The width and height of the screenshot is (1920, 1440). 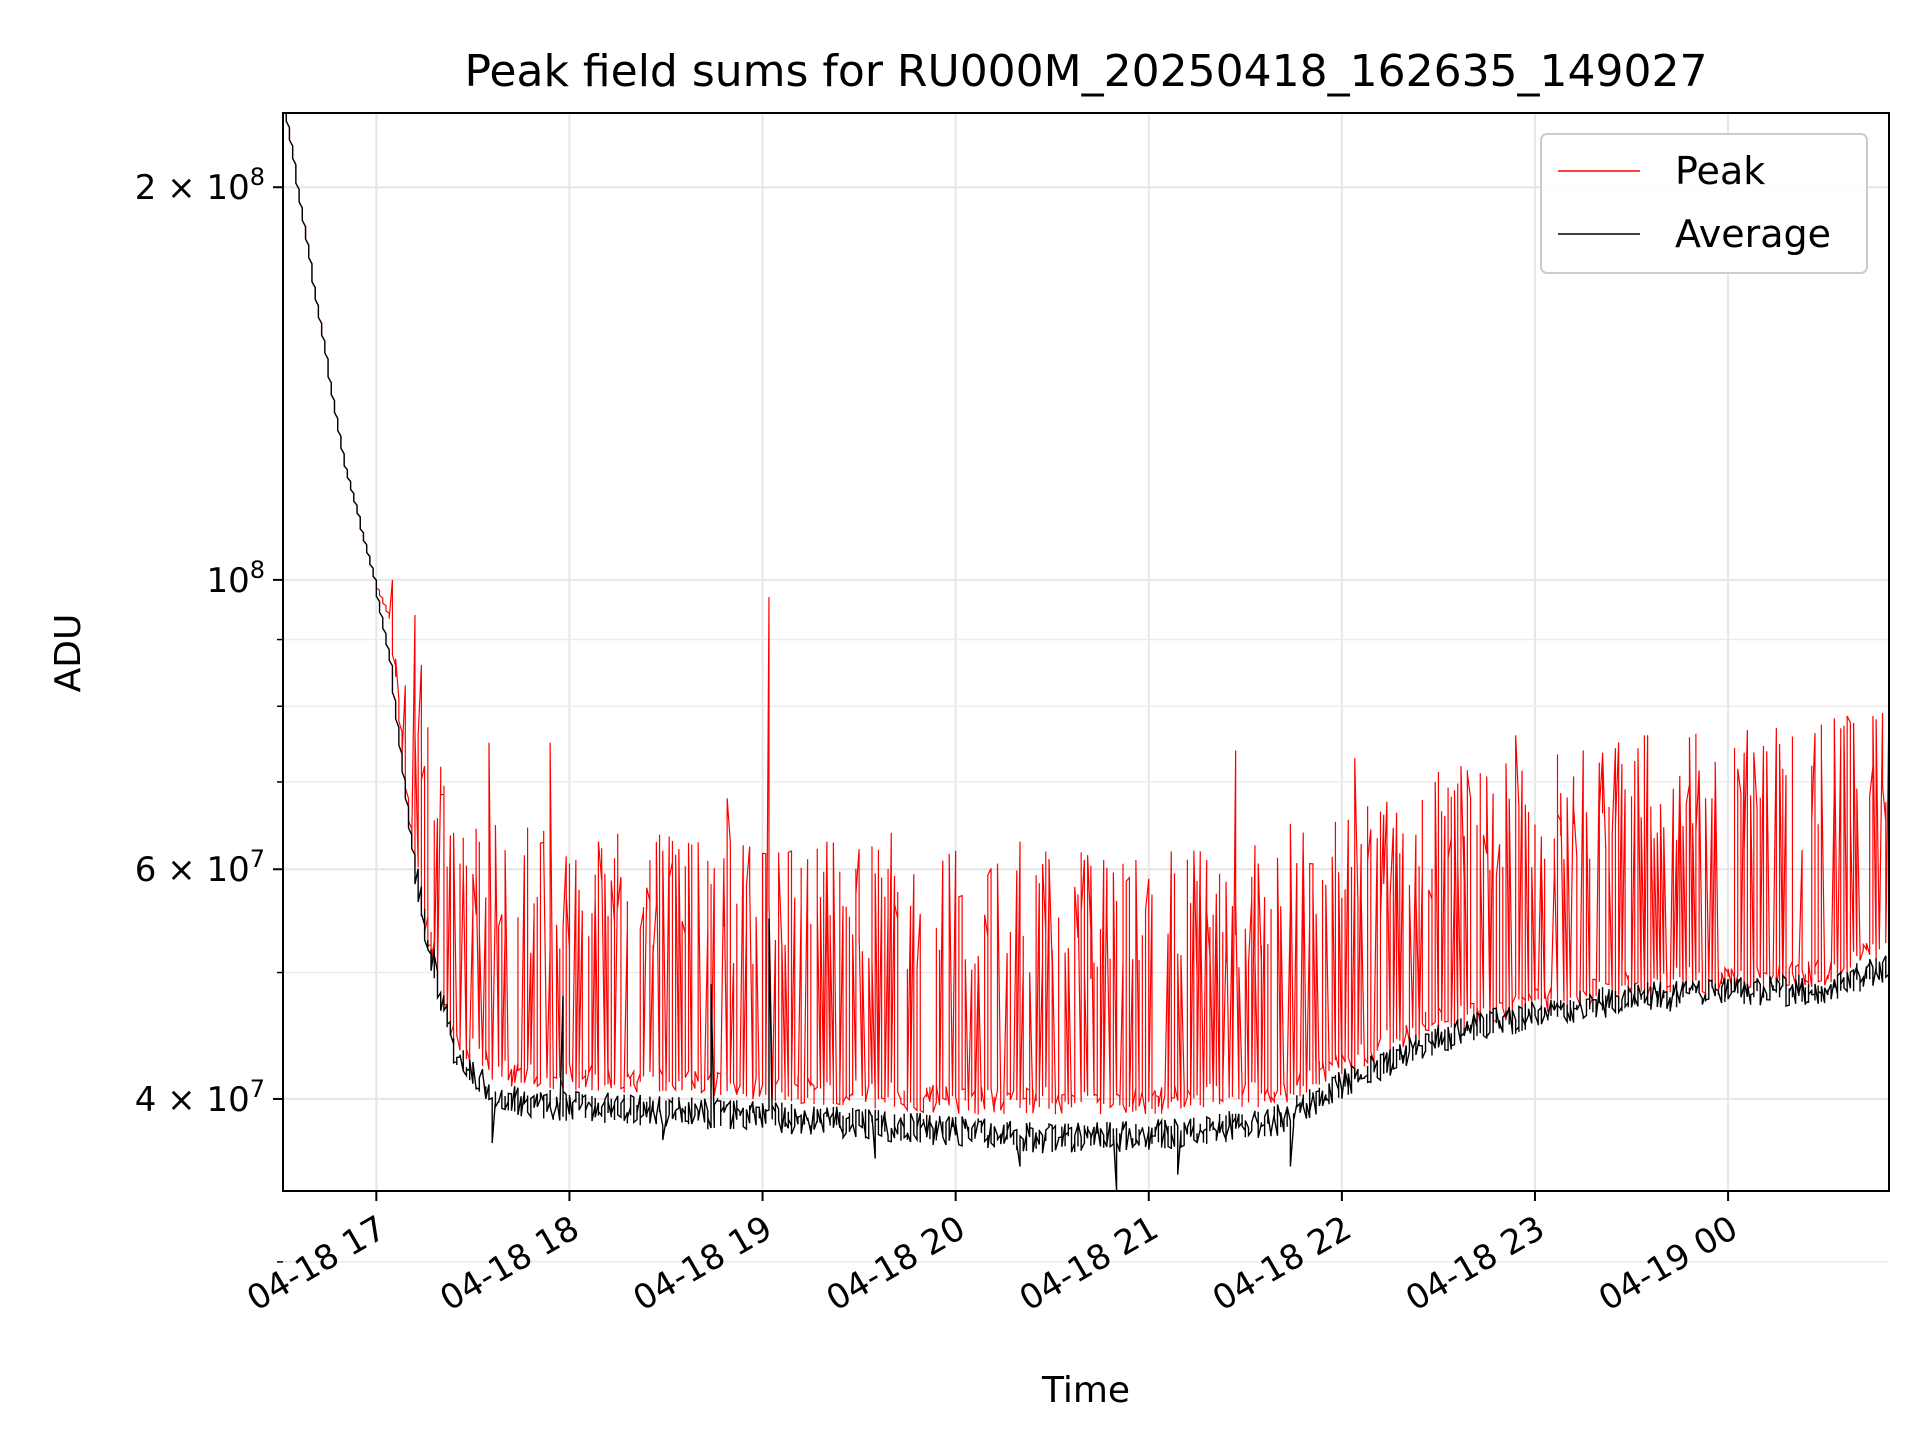 I want to click on x-axis-label: Time, so click(x=1085, y=1390).